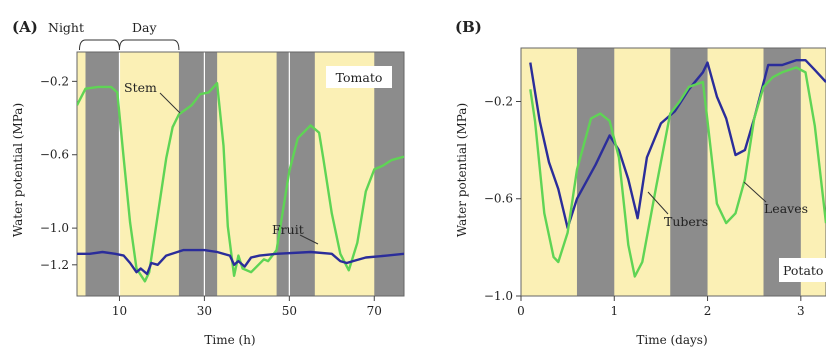 Image resolution: width=826 pixels, height=356 pixels. I want to click on stem-leader-line, so click(170, 103).